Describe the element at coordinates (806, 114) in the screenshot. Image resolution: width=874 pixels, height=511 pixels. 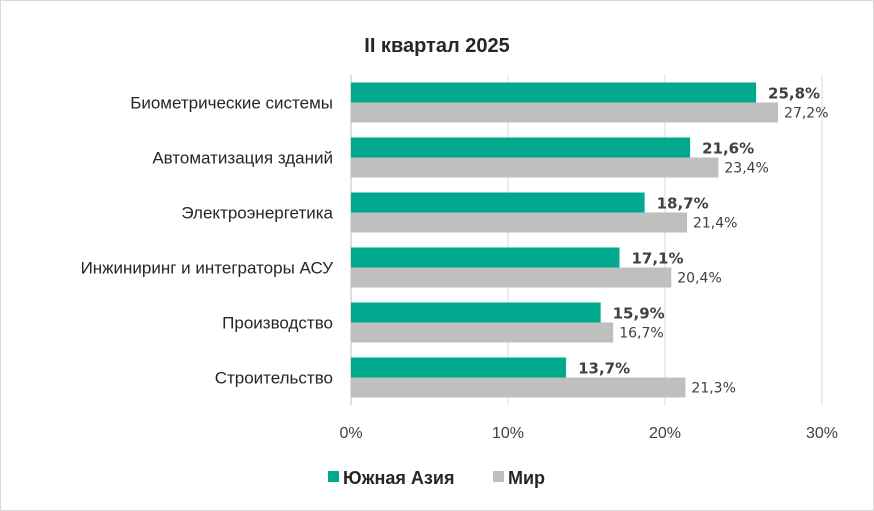
I see `data-label-world: 27,2%` at that location.